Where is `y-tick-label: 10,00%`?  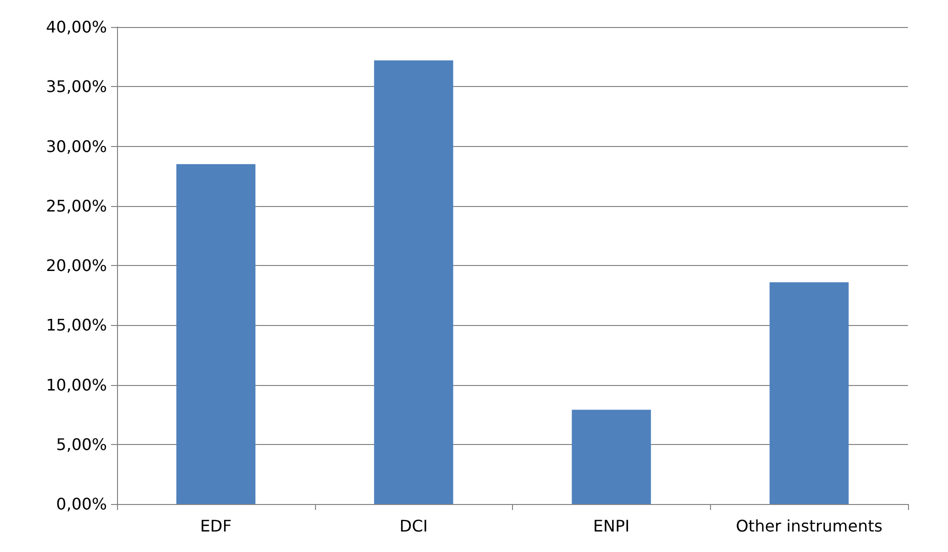
y-tick-label: 10,00% is located at coordinates (76, 384).